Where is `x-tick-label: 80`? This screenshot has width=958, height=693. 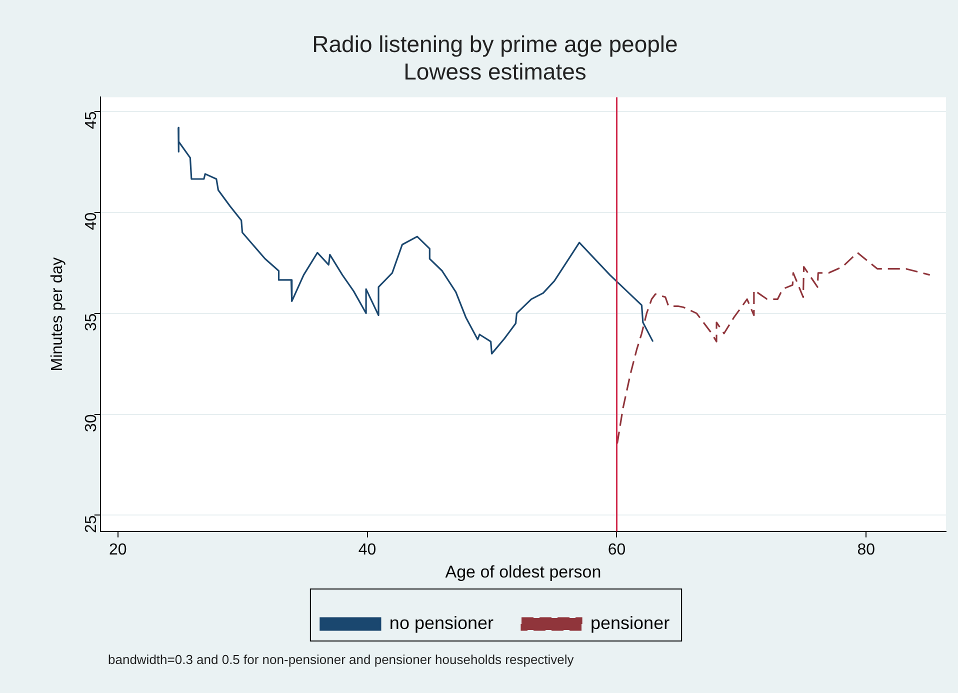
x-tick-label: 80 is located at coordinates (866, 549).